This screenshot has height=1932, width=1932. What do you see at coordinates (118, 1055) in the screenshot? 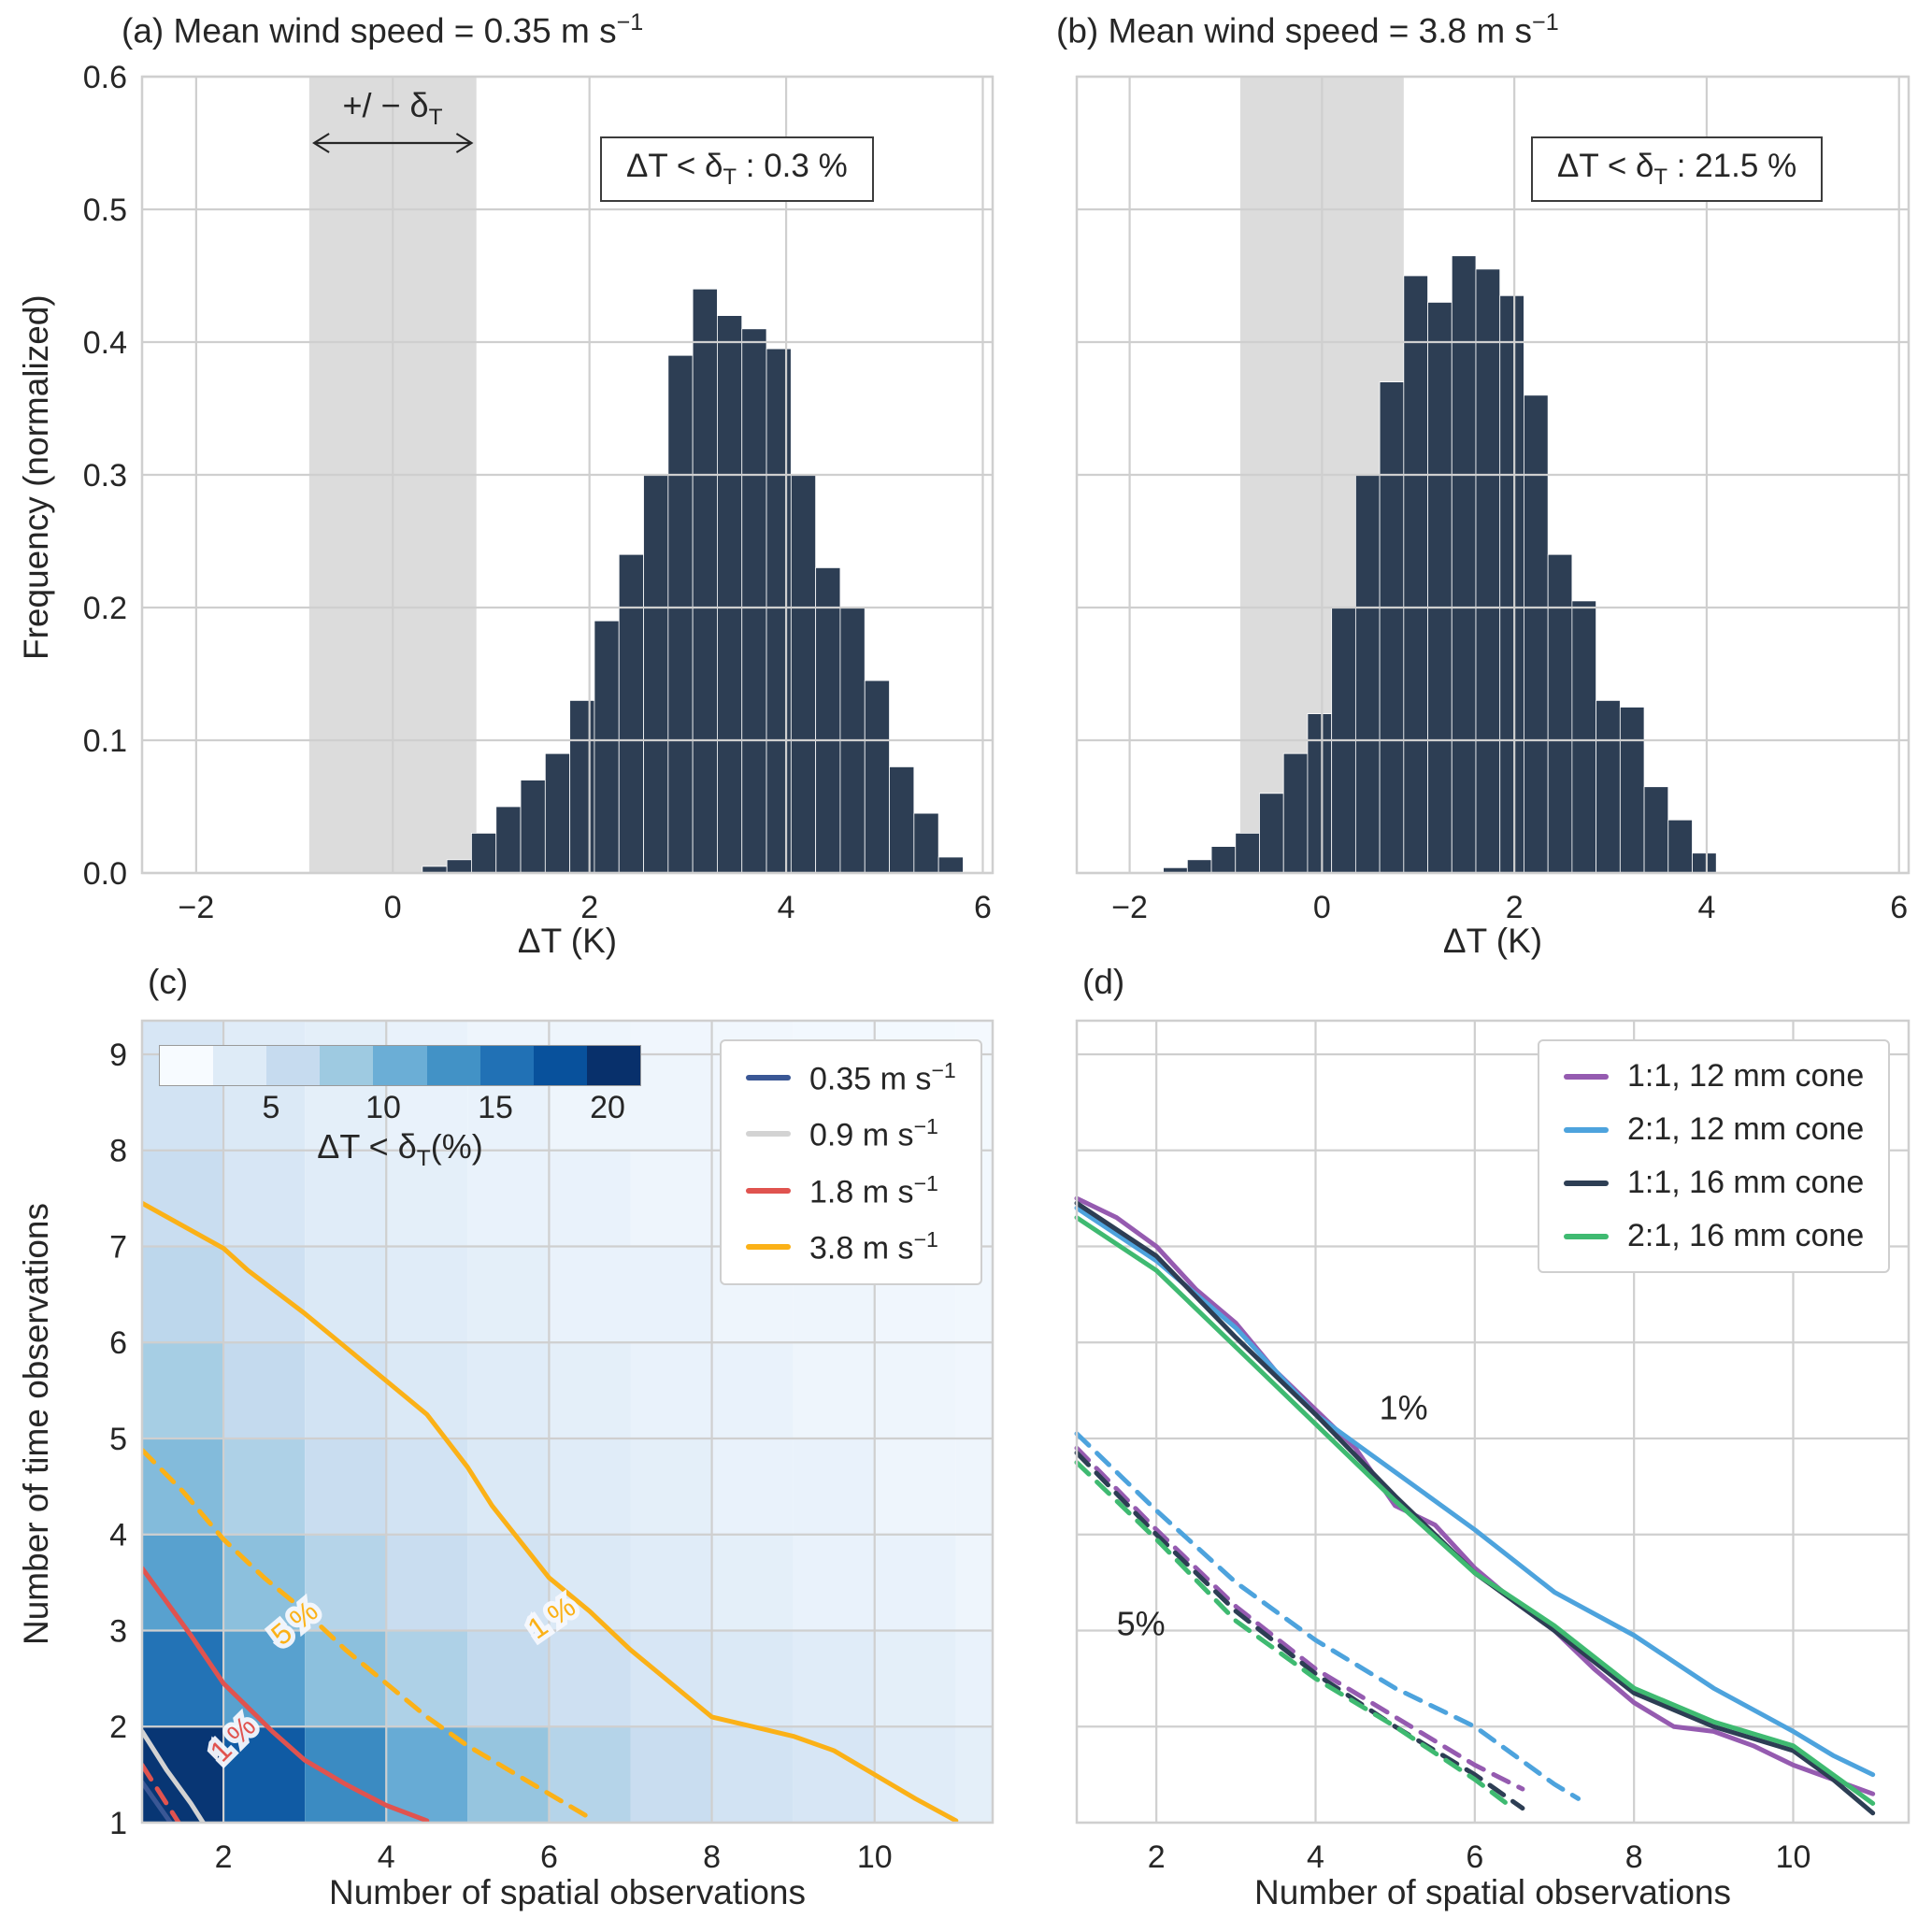
I see `svg-text: 9` at bounding box center [118, 1055].